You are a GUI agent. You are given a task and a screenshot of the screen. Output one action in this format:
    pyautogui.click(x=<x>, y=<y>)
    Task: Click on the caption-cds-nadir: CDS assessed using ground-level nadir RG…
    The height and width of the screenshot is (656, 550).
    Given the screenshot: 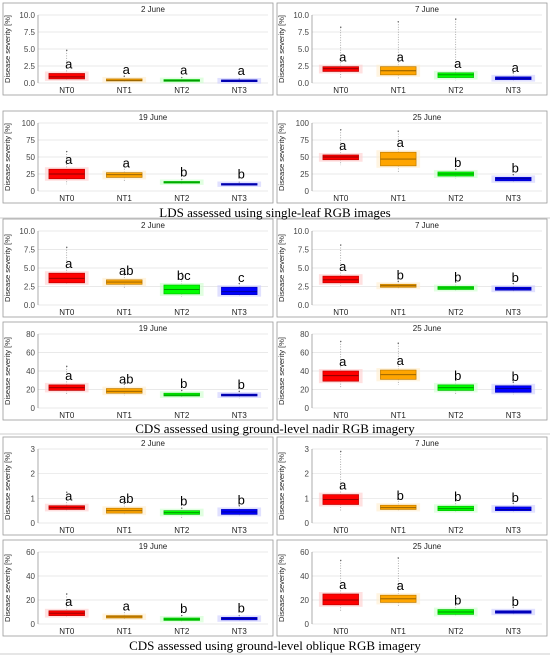 What is the action you would take?
    pyautogui.click(x=275, y=428)
    